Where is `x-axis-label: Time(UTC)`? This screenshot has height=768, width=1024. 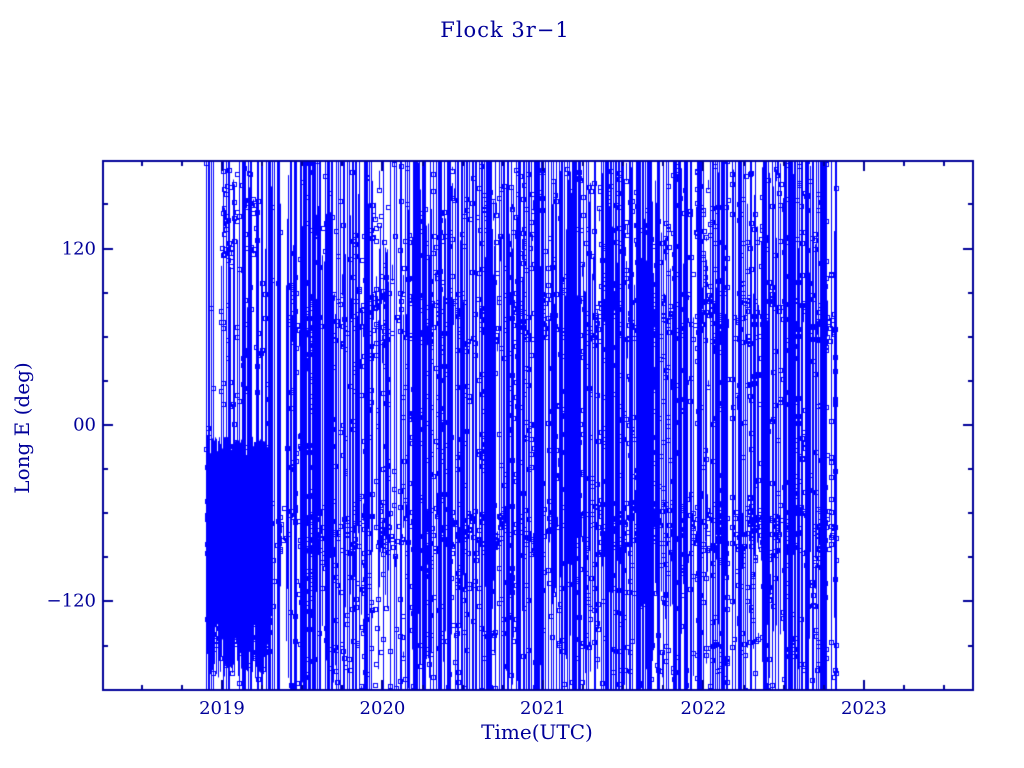
x-axis-label: Time(UTC) is located at coordinates (537, 732).